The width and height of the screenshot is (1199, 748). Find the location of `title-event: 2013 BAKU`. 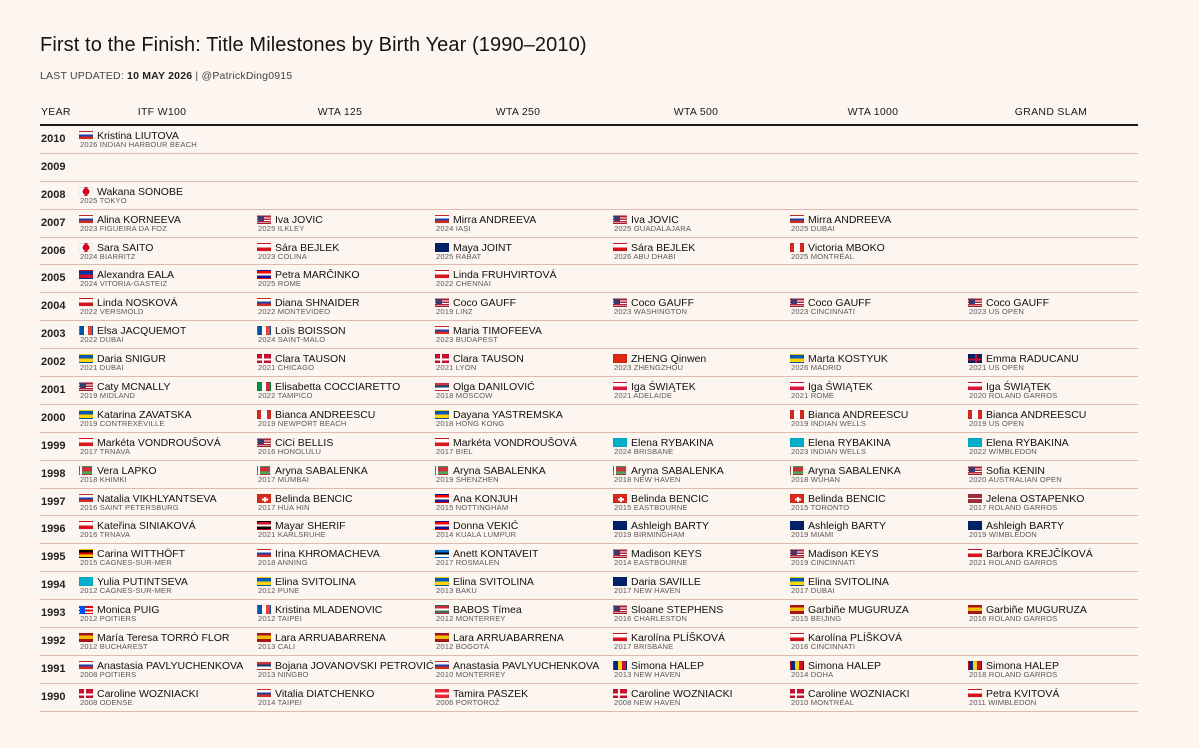

title-event: 2013 BAKU is located at coordinates (457, 591).